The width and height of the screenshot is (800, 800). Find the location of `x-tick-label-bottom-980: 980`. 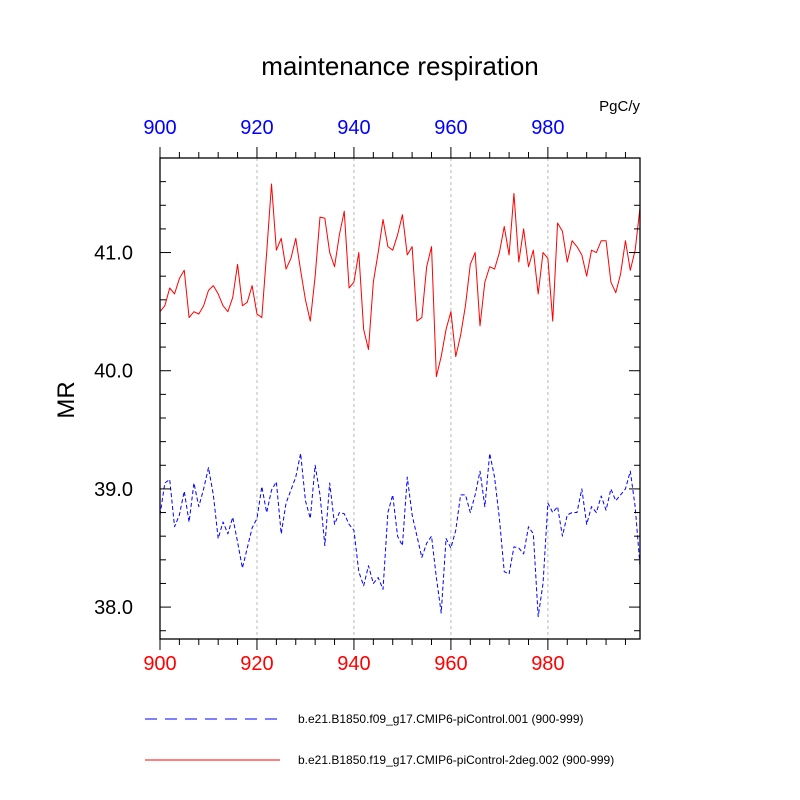

x-tick-label-bottom-980: 980 is located at coordinates (547, 664).